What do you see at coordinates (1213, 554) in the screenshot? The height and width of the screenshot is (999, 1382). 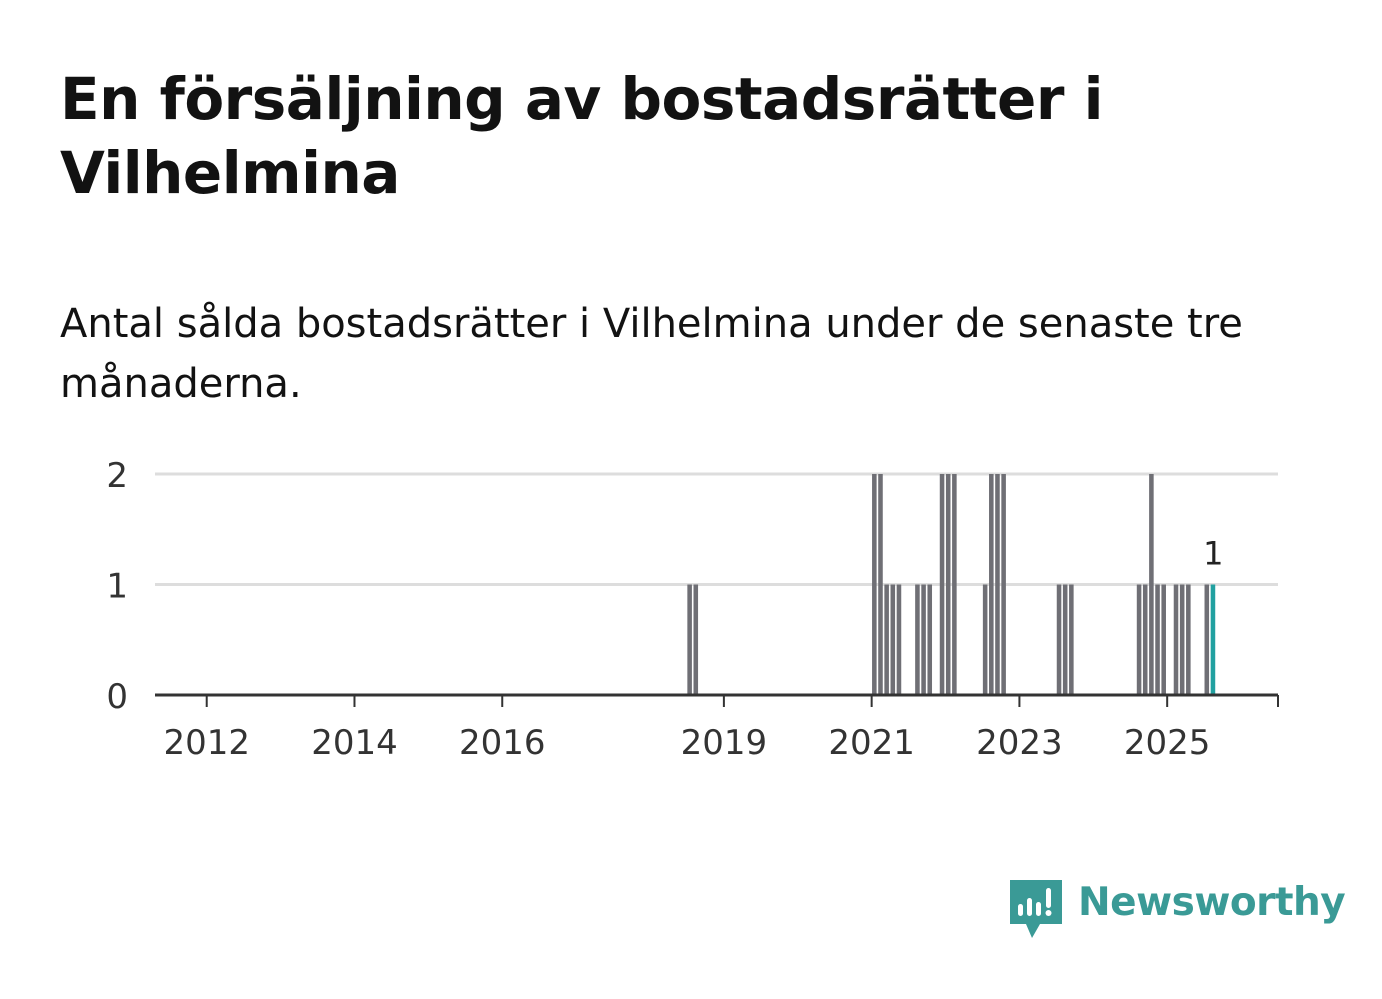 I see `data-label: 1` at bounding box center [1213, 554].